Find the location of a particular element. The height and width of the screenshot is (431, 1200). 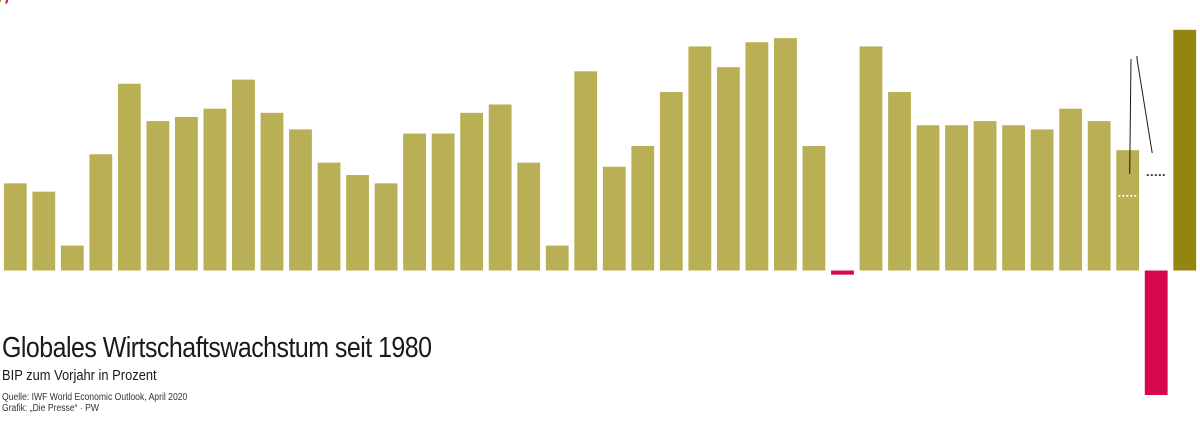

chart-title: Globales Wirtschaftswachstum seit 1980 is located at coordinates (217, 348).